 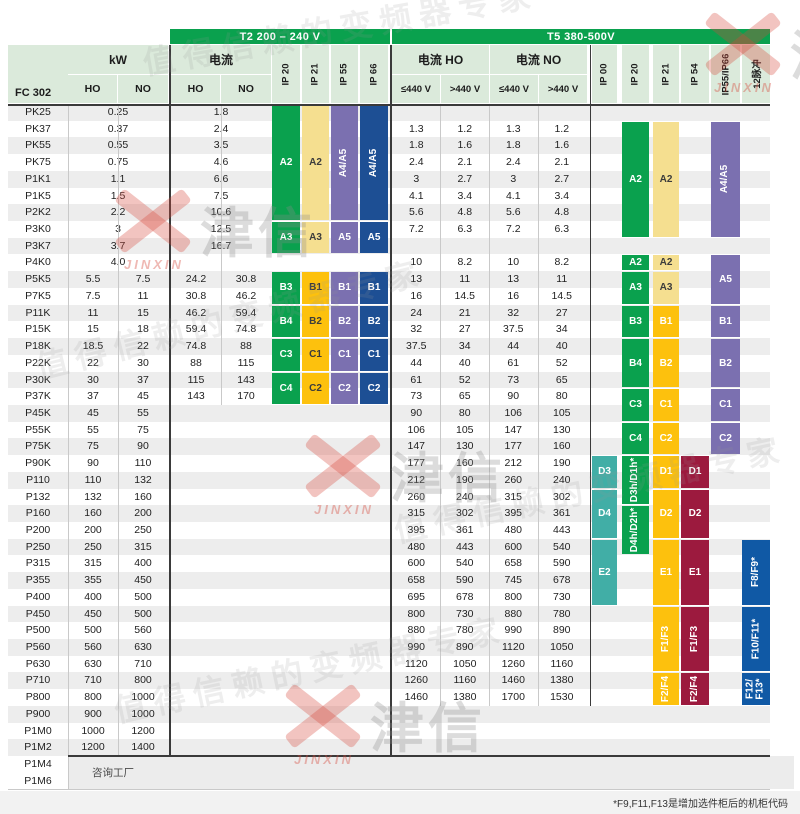 What do you see at coordinates (286, 74) in the screenshot?
I see `header-label: IP 20` at bounding box center [286, 74].